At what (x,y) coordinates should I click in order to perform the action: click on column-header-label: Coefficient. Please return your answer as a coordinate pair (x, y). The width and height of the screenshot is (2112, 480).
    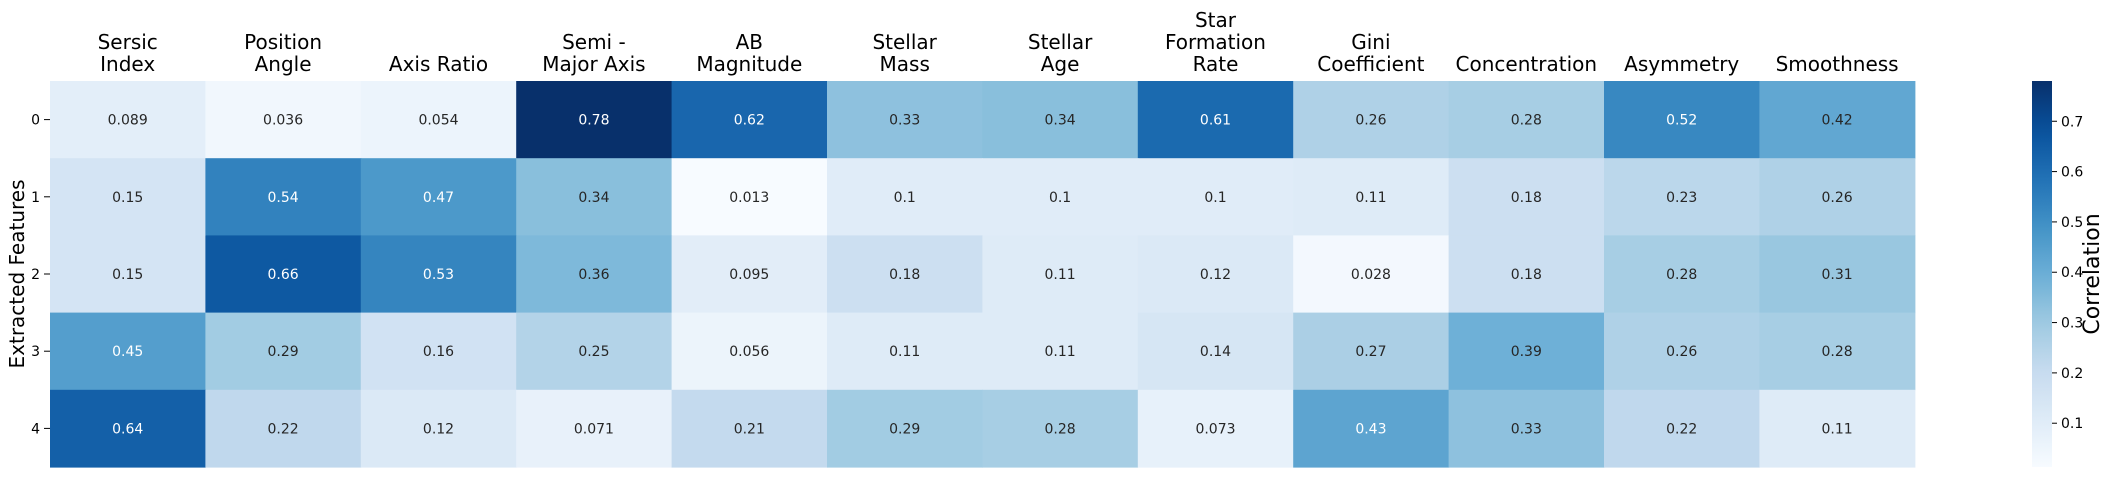
    Looking at the image, I should click on (1370, 64).